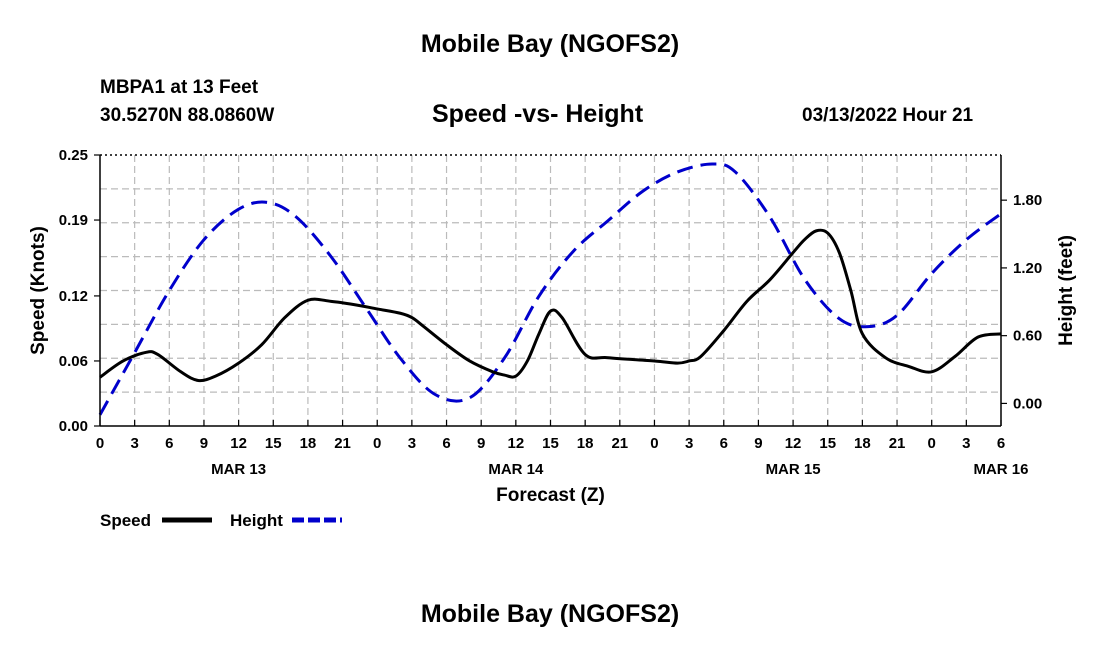 This screenshot has height=650, width=1100. Describe the element at coordinates (1027, 200) in the screenshot. I see `y2-tick-label: 1.80` at that location.